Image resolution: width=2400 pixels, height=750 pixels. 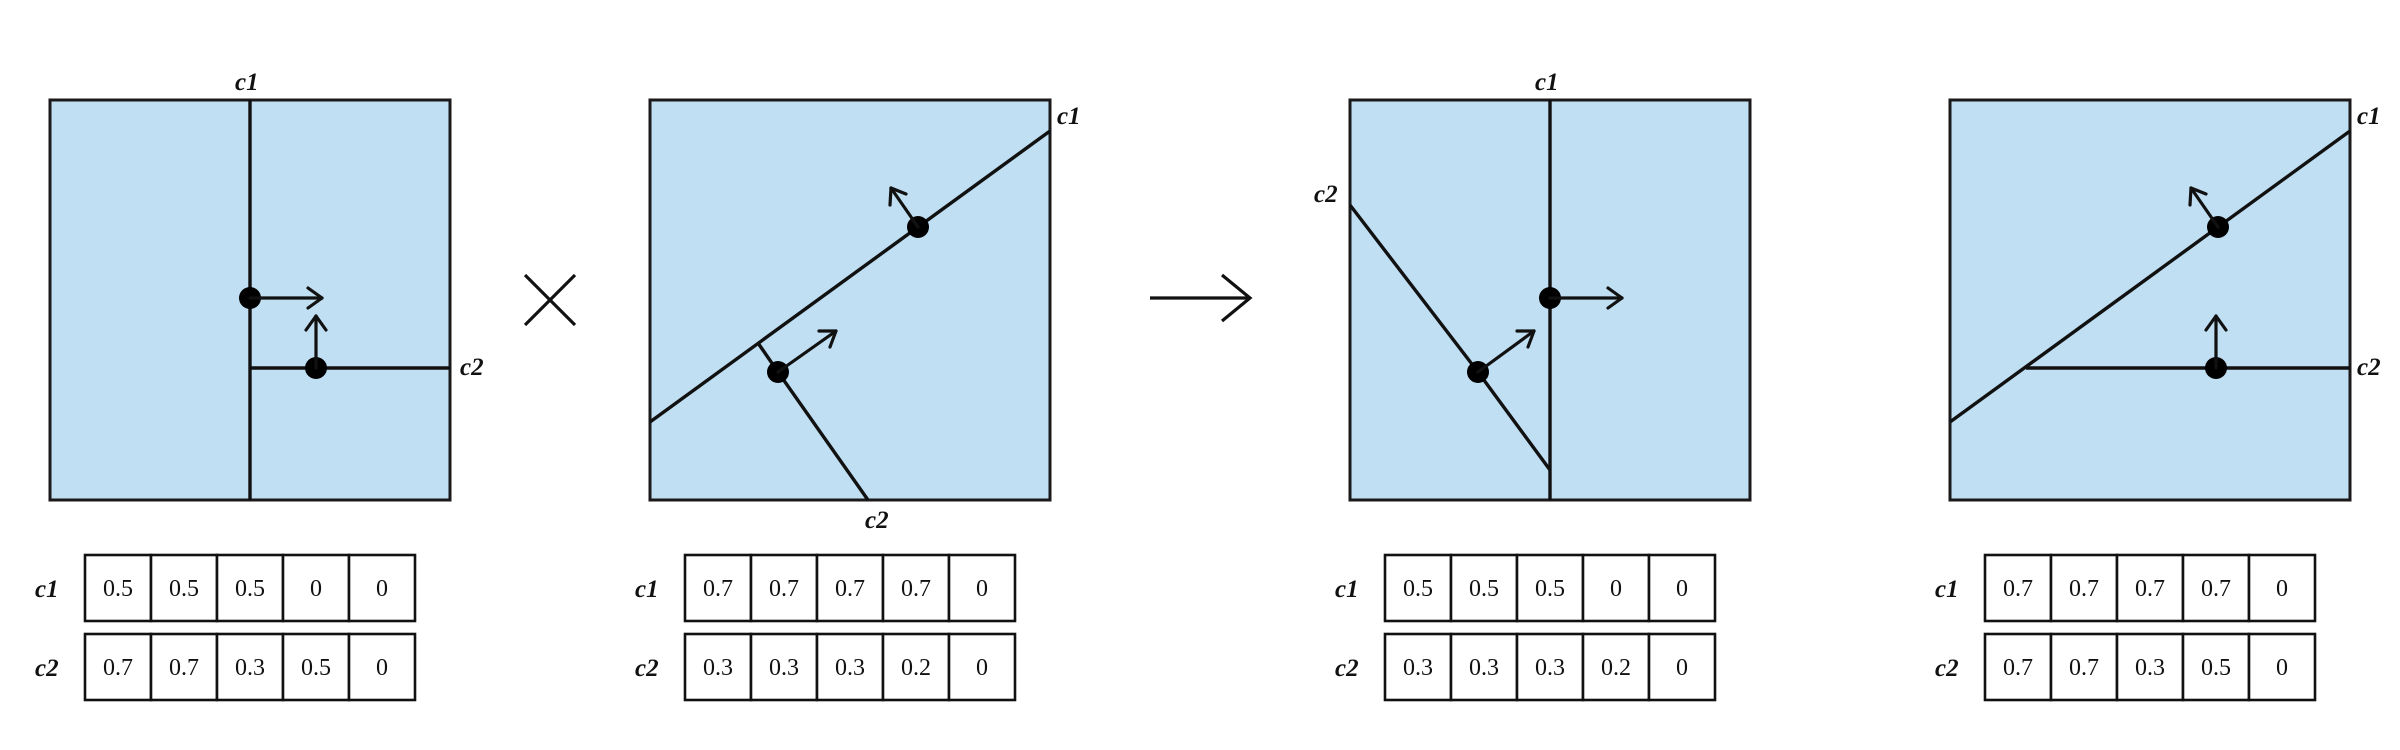 I want to click on value-table-2: c1 0.7 0.7 0.7 0.7 0 c2 0.3 0.3 0.3 0.2 0, so click(x=826, y=627).